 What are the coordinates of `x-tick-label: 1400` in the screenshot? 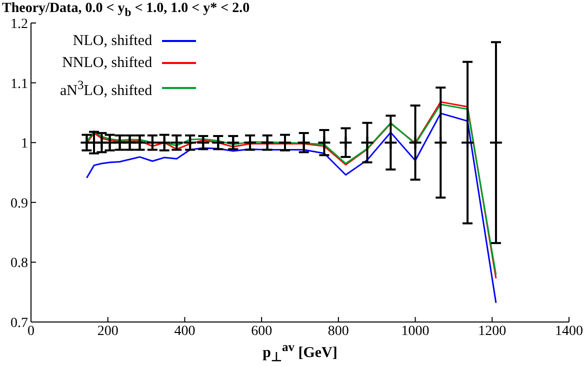 It's located at (569, 331).